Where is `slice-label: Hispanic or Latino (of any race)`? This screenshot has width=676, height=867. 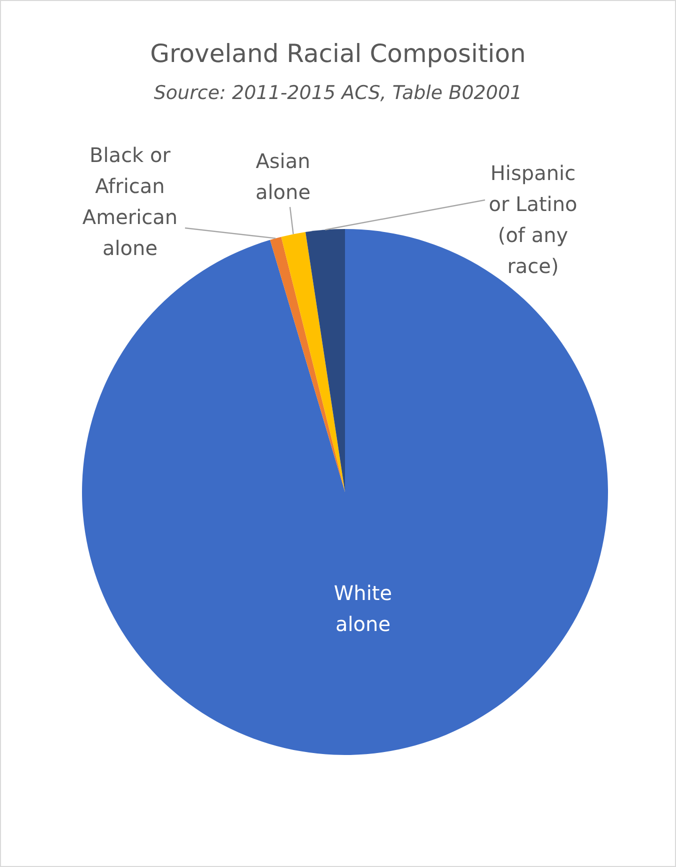
slice-label: Hispanic or Latino (of any race) is located at coordinates (533, 219).